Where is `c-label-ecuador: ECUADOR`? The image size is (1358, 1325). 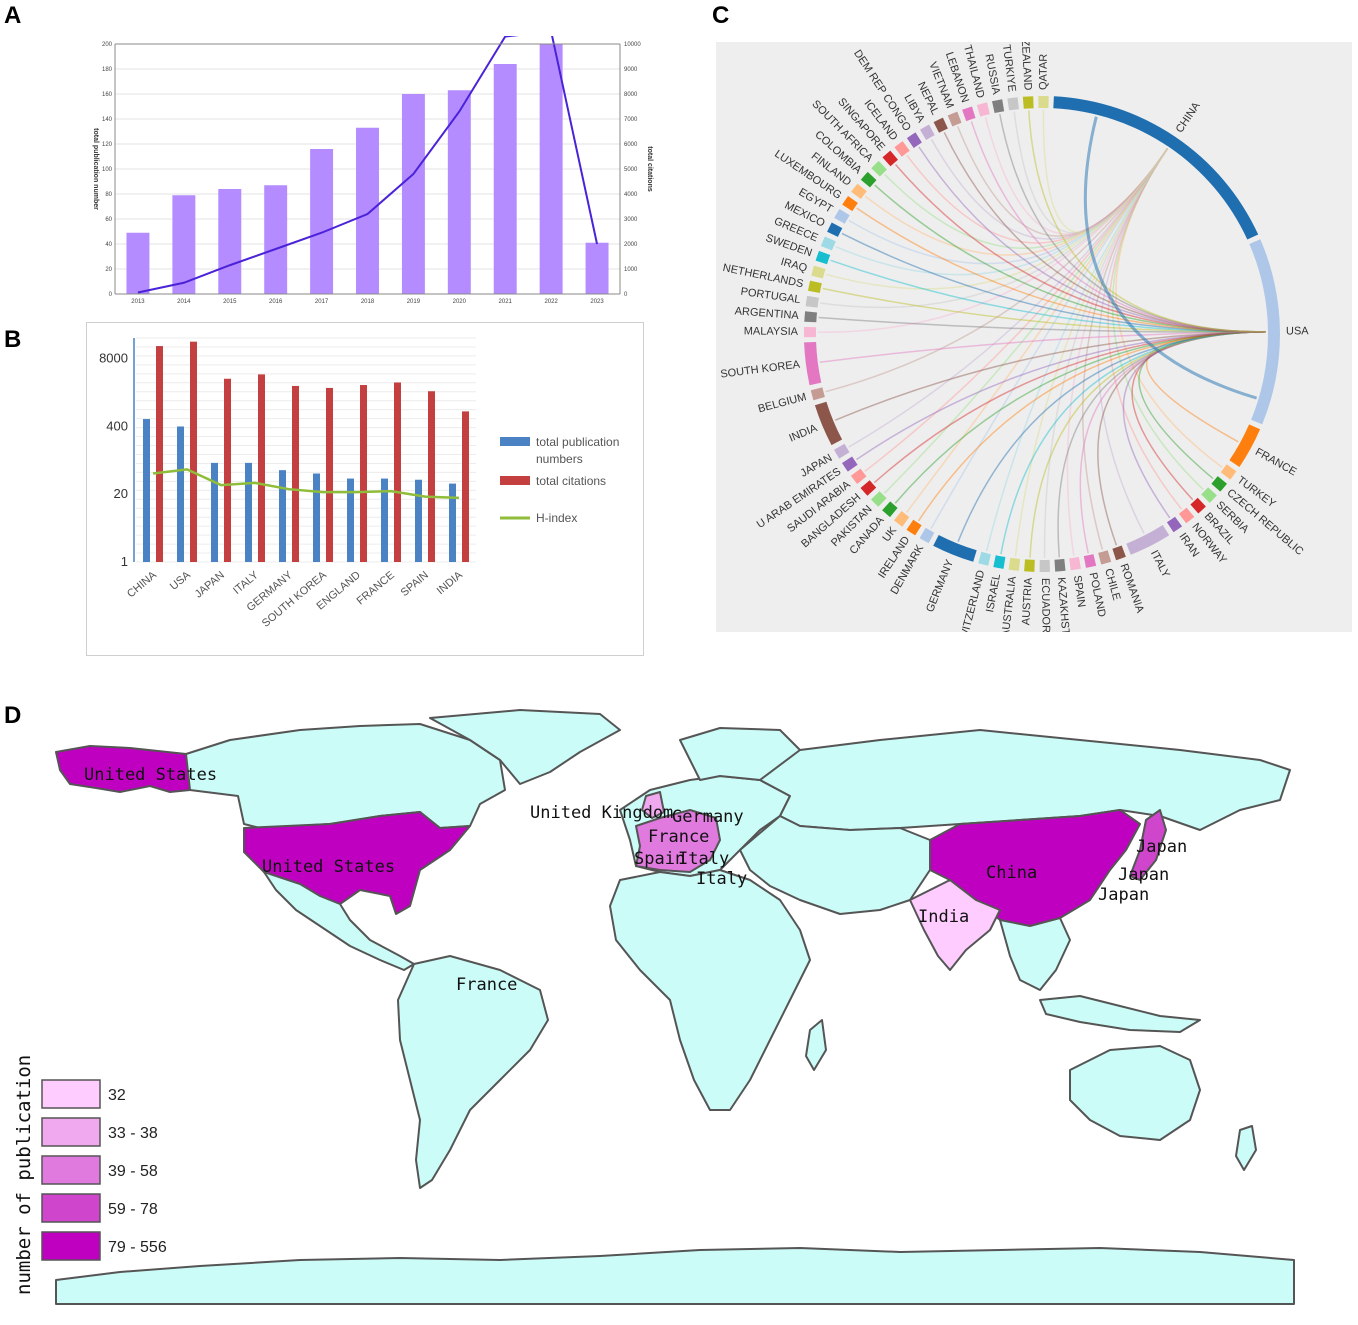
c-label-ecuador: ECUADOR is located at coordinates (1045, 605).